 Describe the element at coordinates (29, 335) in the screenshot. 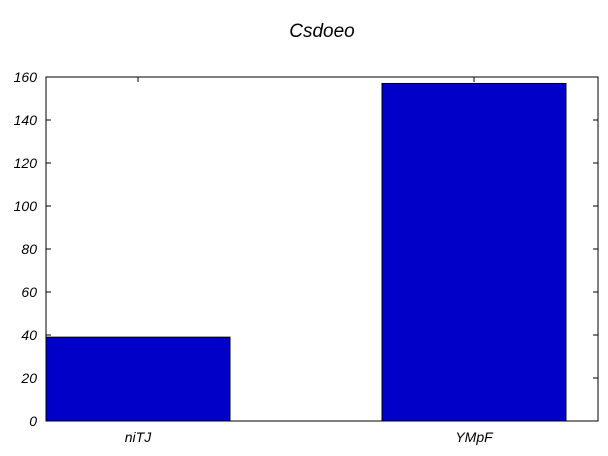

I see `y-tick-label: 40` at that location.